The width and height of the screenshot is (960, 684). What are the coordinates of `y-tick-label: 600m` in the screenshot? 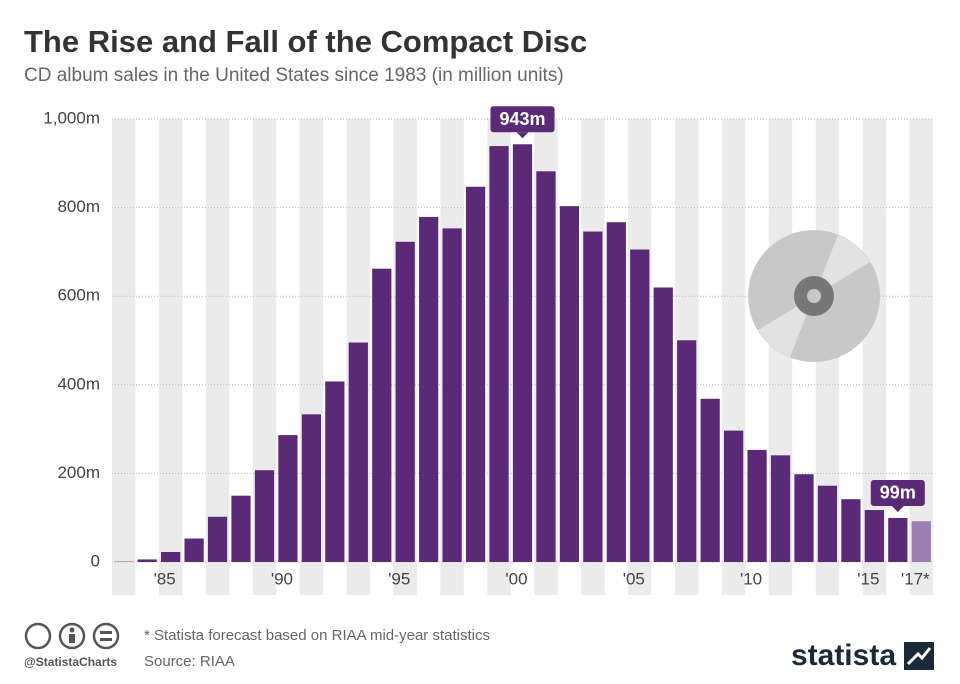 It's located at (78, 295).